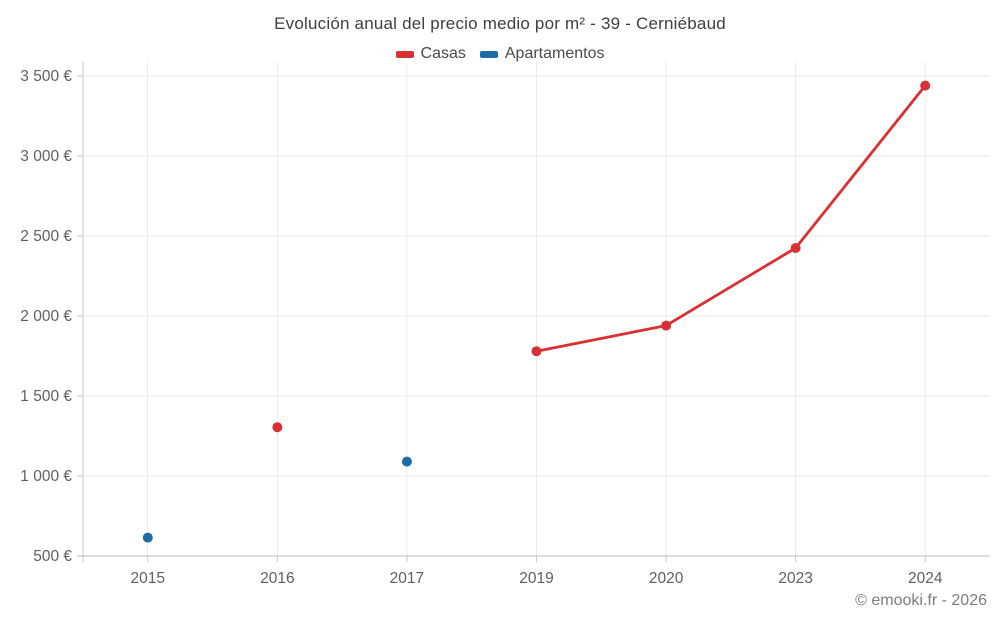 The image size is (1000, 625). What do you see at coordinates (46, 76) in the screenshot?
I see `y-tick-label: 3 500 €` at bounding box center [46, 76].